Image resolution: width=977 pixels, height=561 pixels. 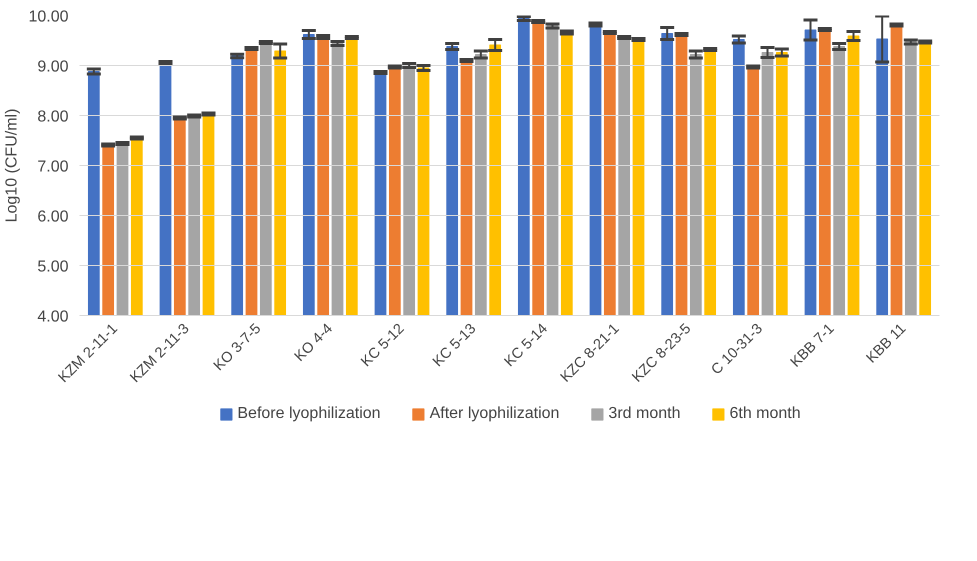 What do you see at coordinates (309, 414) in the screenshot?
I see `legend-label: Before lyophilization` at bounding box center [309, 414].